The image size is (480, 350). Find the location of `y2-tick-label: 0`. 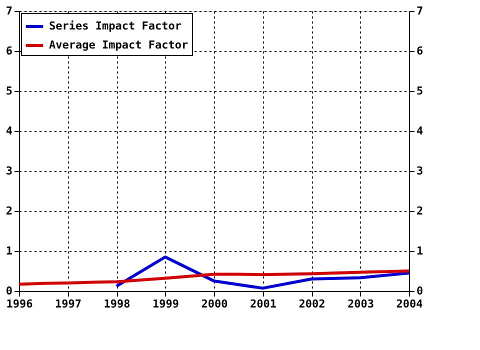

y2-tick-label: 0 is located at coordinates (420, 291).